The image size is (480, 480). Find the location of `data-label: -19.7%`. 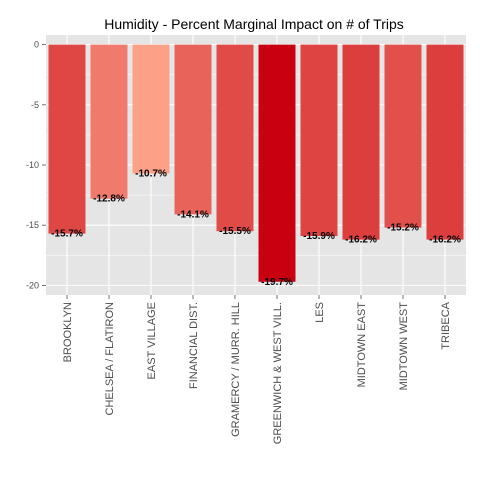

data-label: -19.7% is located at coordinates (277, 282).